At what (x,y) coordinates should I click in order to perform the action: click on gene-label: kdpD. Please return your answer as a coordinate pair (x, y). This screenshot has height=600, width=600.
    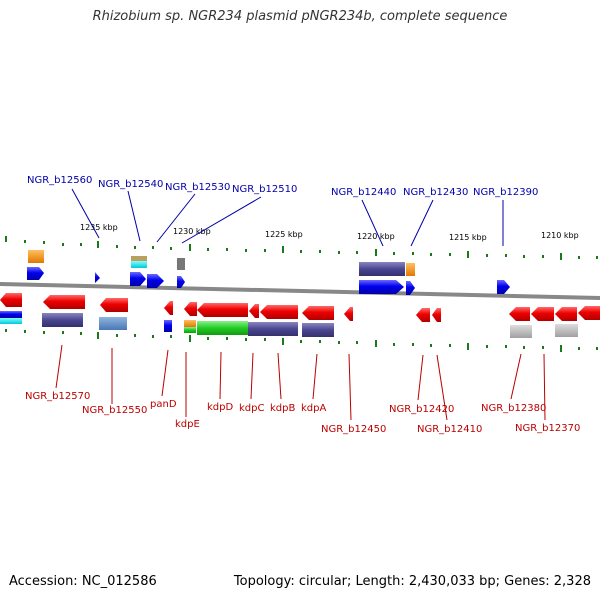
    Looking at the image, I should click on (220, 407).